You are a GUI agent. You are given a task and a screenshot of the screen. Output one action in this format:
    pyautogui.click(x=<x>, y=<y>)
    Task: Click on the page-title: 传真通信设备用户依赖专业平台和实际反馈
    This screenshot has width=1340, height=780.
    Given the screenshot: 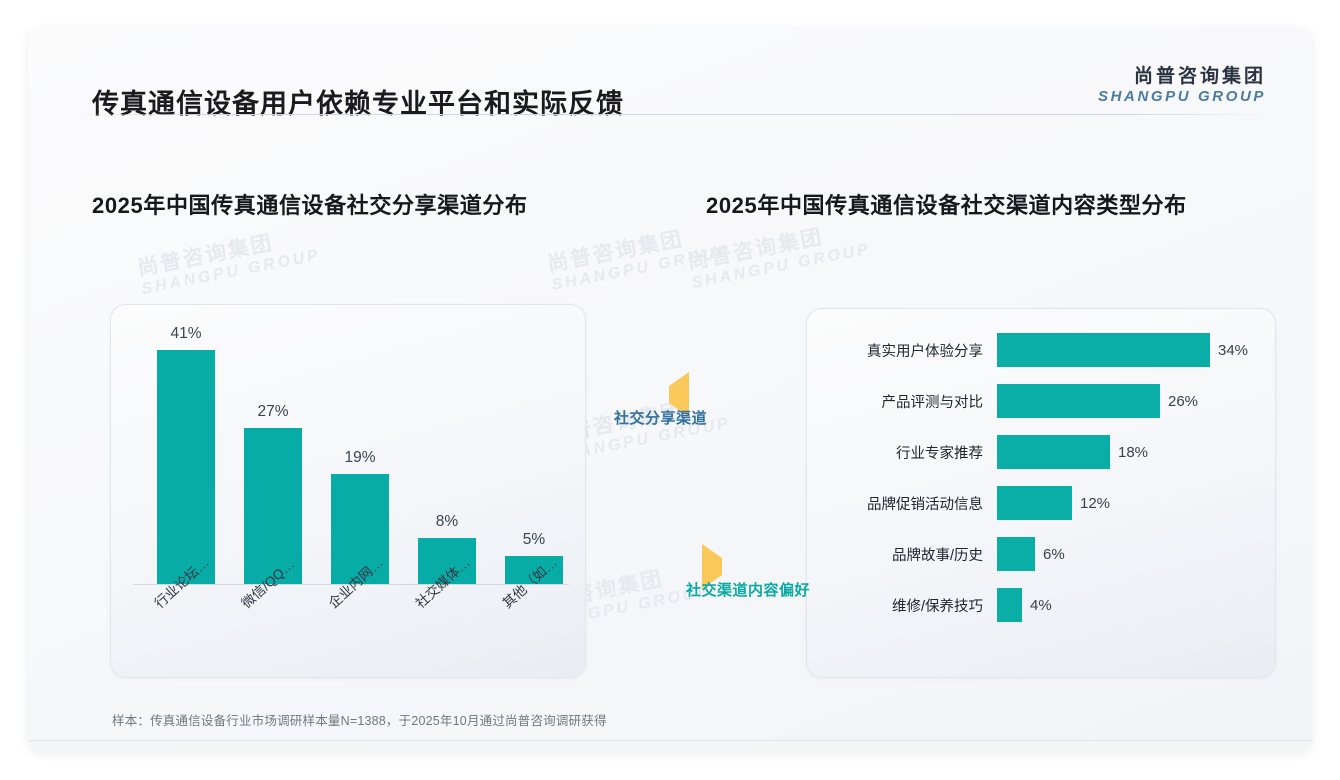 What is the action you would take?
    pyautogui.click(x=358, y=104)
    